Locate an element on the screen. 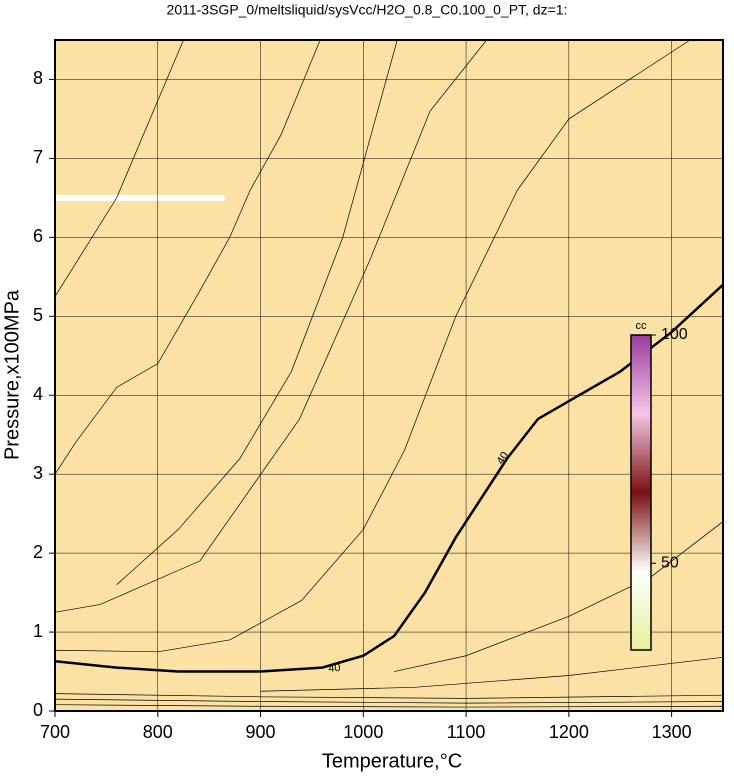 The height and width of the screenshot is (781, 734). y-tick-label: 3 is located at coordinates (38, 473).